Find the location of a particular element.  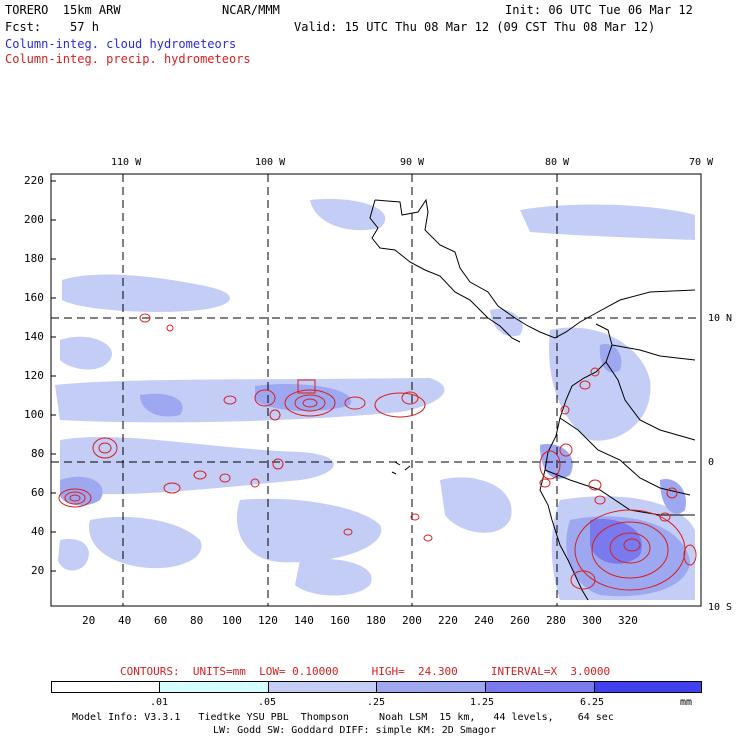

colorbar-label: .01 is located at coordinates (159, 702).